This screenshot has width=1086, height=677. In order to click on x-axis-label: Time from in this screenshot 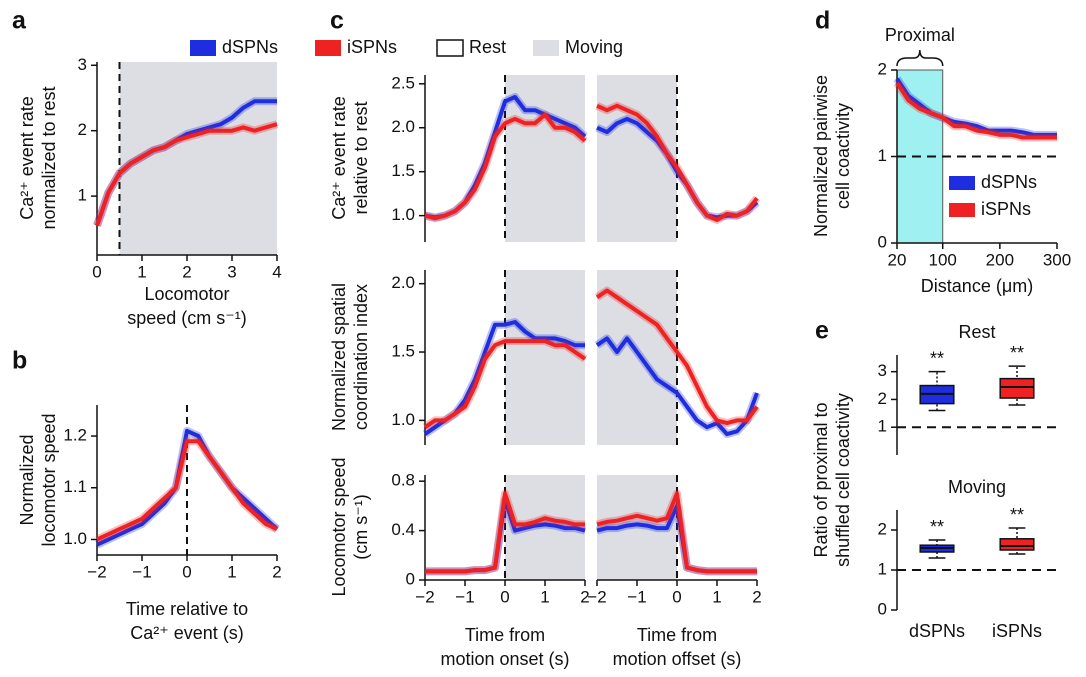, I will do `click(505, 635)`.